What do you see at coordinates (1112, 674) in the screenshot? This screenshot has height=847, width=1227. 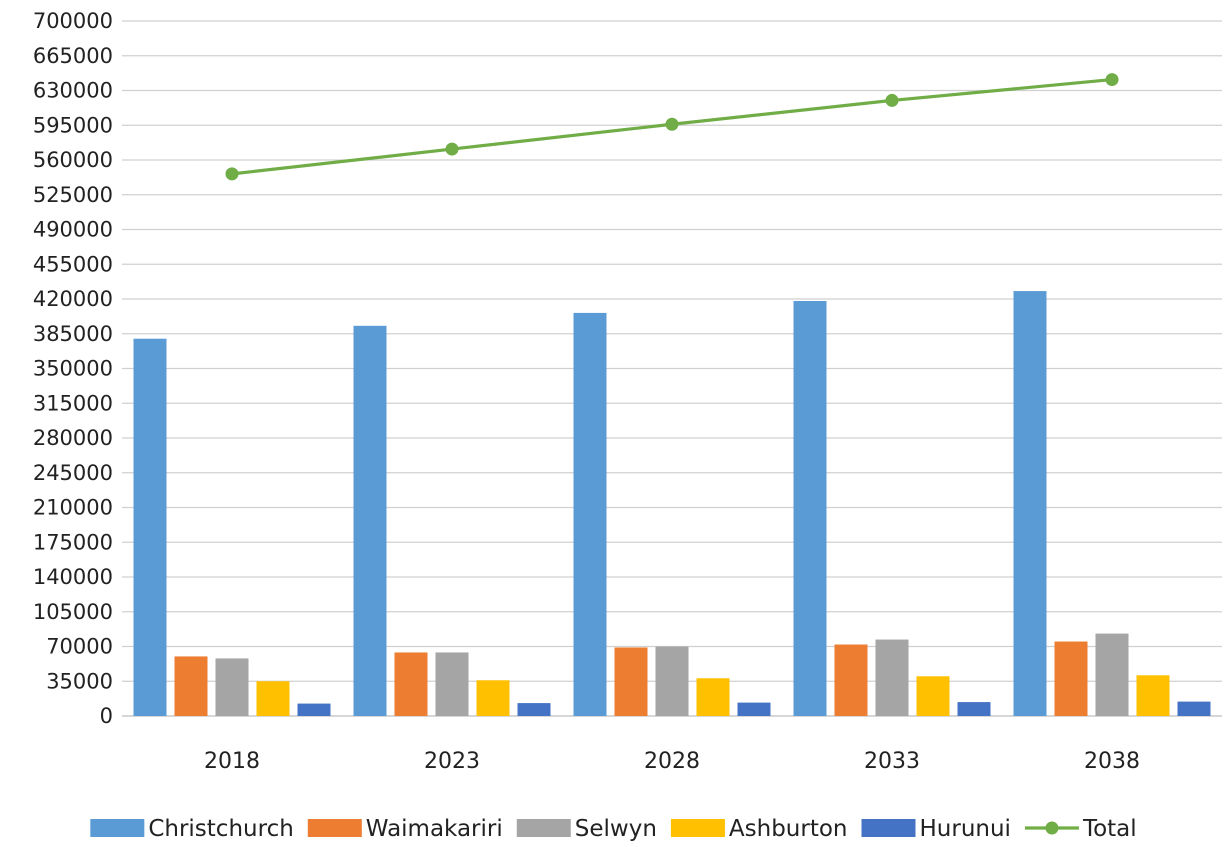 I see `bar-selwyn-2038` at bounding box center [1112, 674].